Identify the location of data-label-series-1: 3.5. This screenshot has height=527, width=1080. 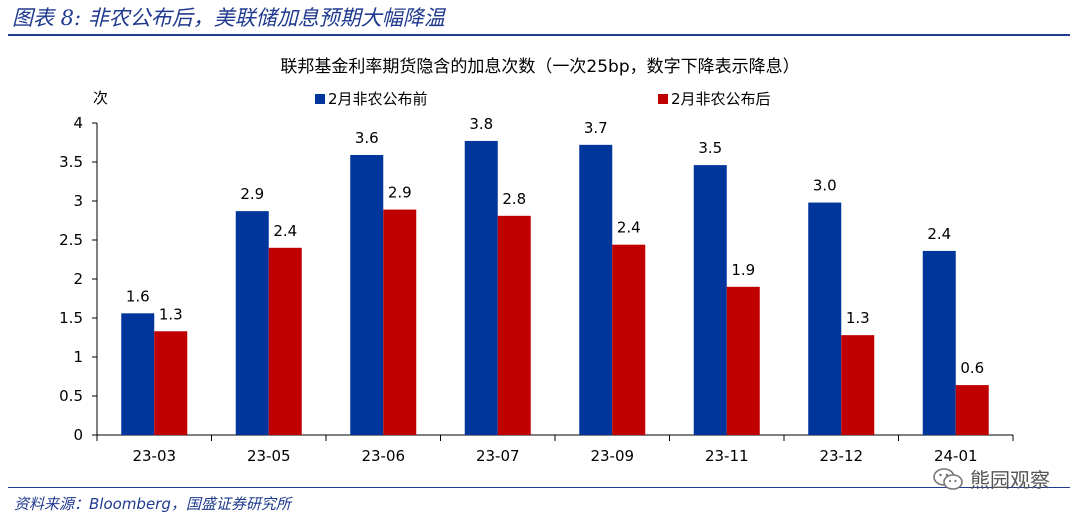
(710, 148).